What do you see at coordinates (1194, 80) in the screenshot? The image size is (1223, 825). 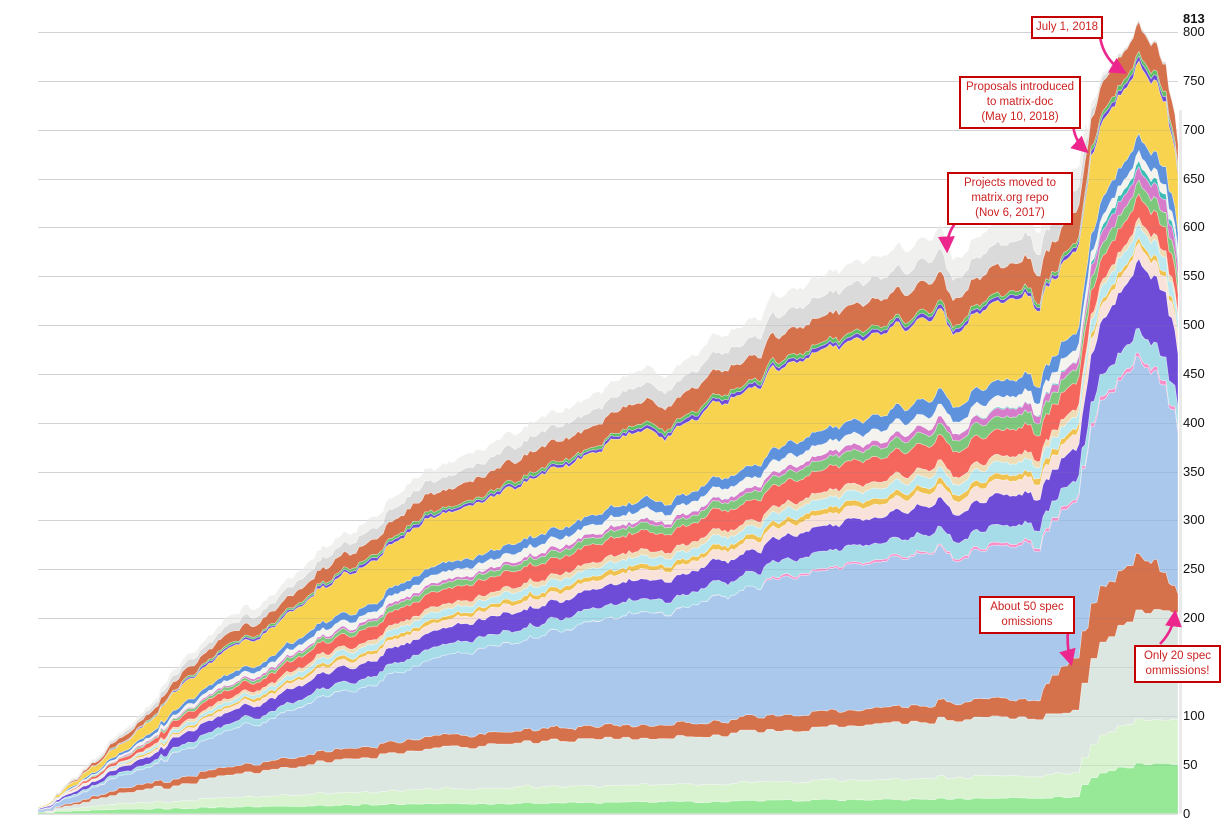 I see `y-axis-tick-label-750: 750` at bounding box center [1194, 80].